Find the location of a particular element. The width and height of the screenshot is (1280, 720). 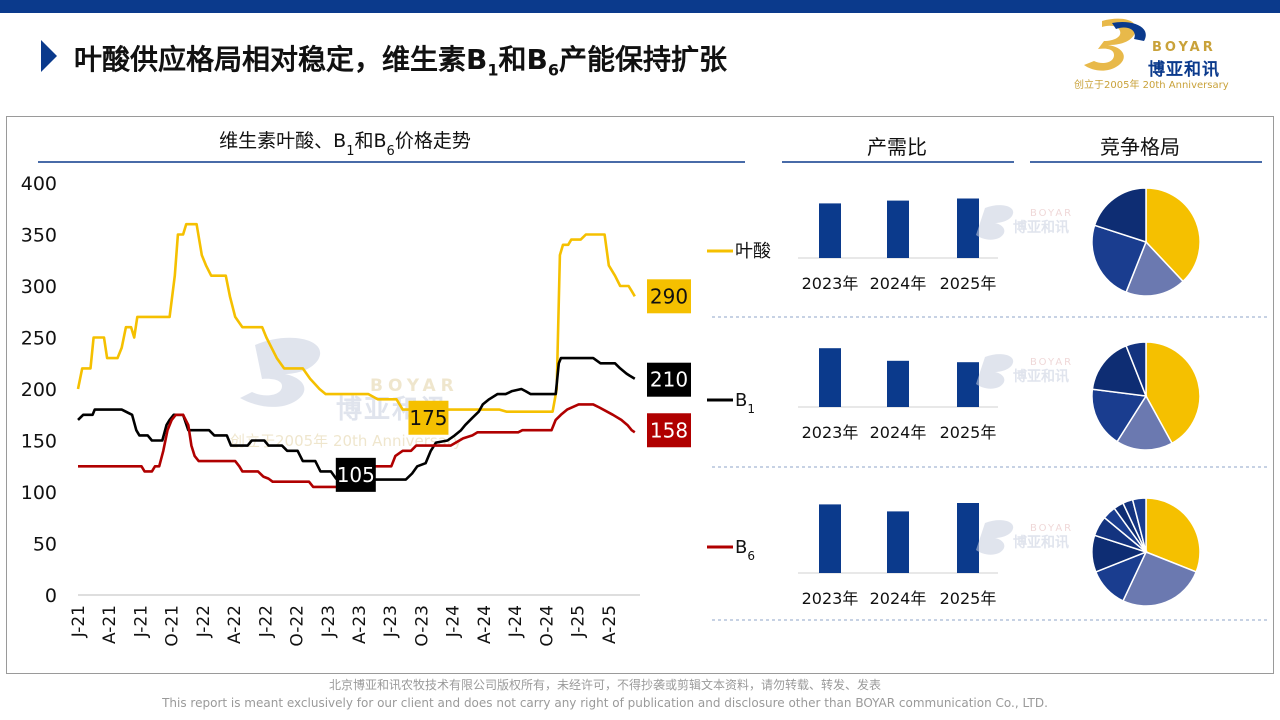

page-title: 叶酸供应格局相对稳定，维生素B1和B6产能保持扩张 is located at coordinates (400, 61).